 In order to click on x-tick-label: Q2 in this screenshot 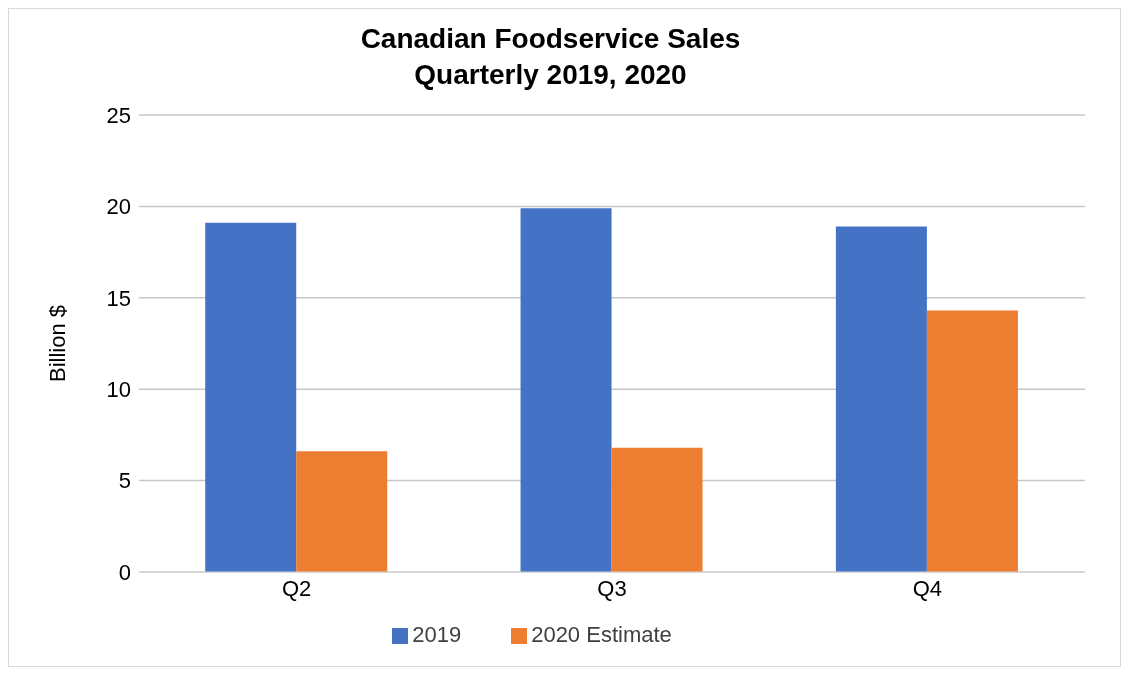, I will do `click(296, 588)`.